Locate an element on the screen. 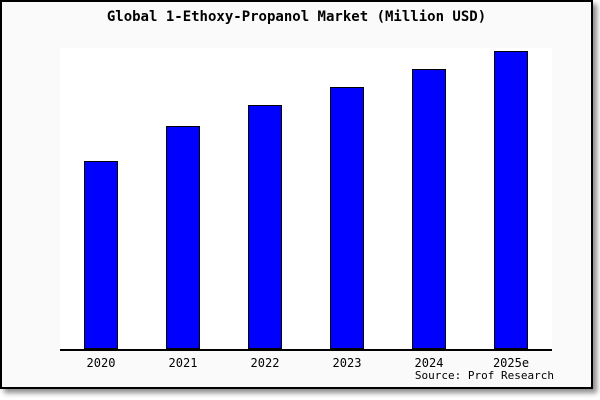 The image size is (600, 400). bar-2021 is located at coordinates (183, 237).